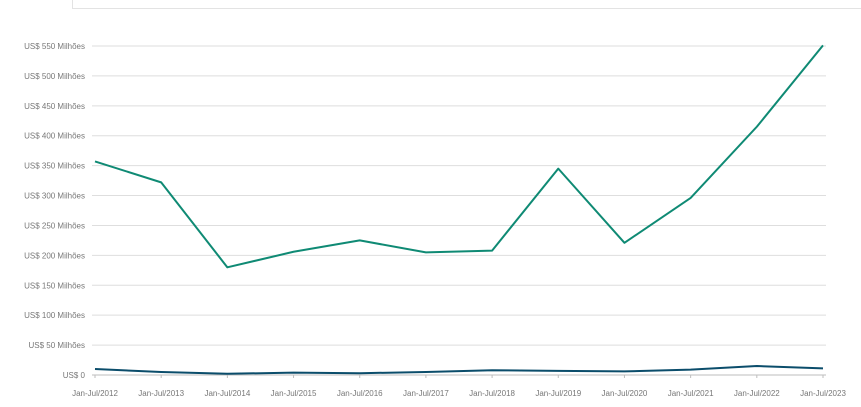  Describe the element at coordinates (54, 255) in the screenshot. I see `y-tick-label: US$ 200 Milhões` at that location.